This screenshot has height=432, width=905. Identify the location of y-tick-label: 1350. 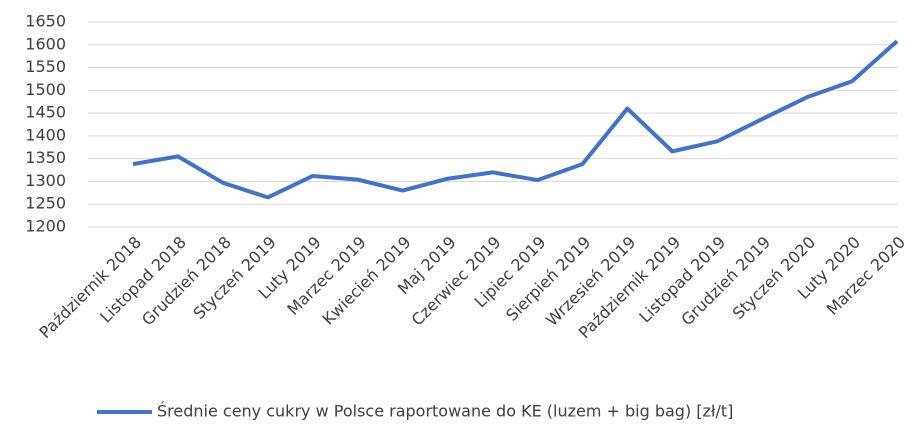
(45, 157).